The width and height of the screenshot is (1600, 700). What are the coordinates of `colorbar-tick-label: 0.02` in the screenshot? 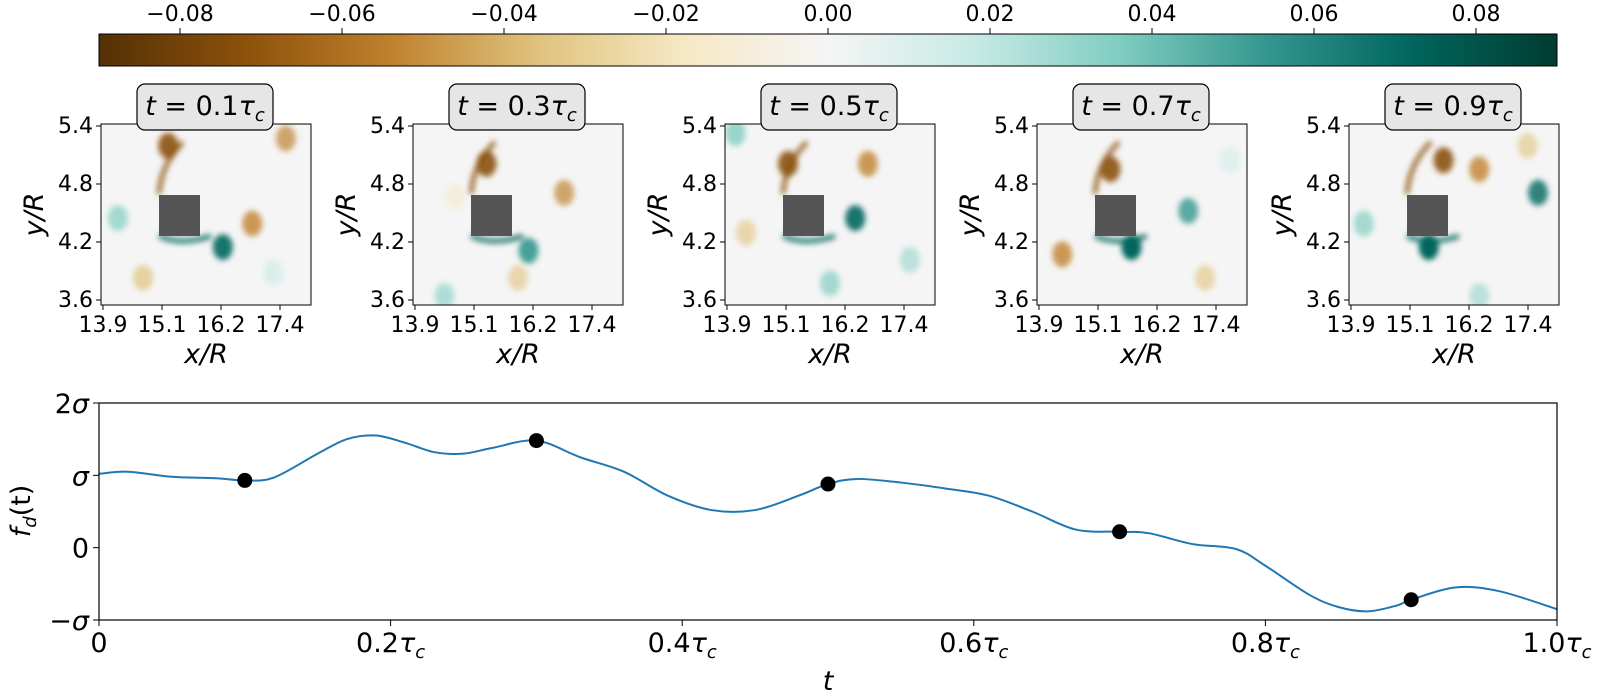 It's located at (990, 14).